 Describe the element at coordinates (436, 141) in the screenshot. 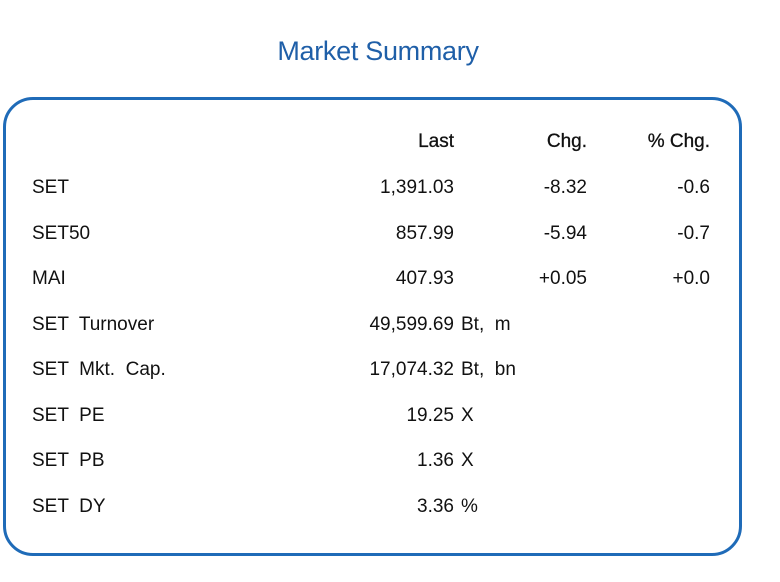

I see `column-header-last: Last` at that location.